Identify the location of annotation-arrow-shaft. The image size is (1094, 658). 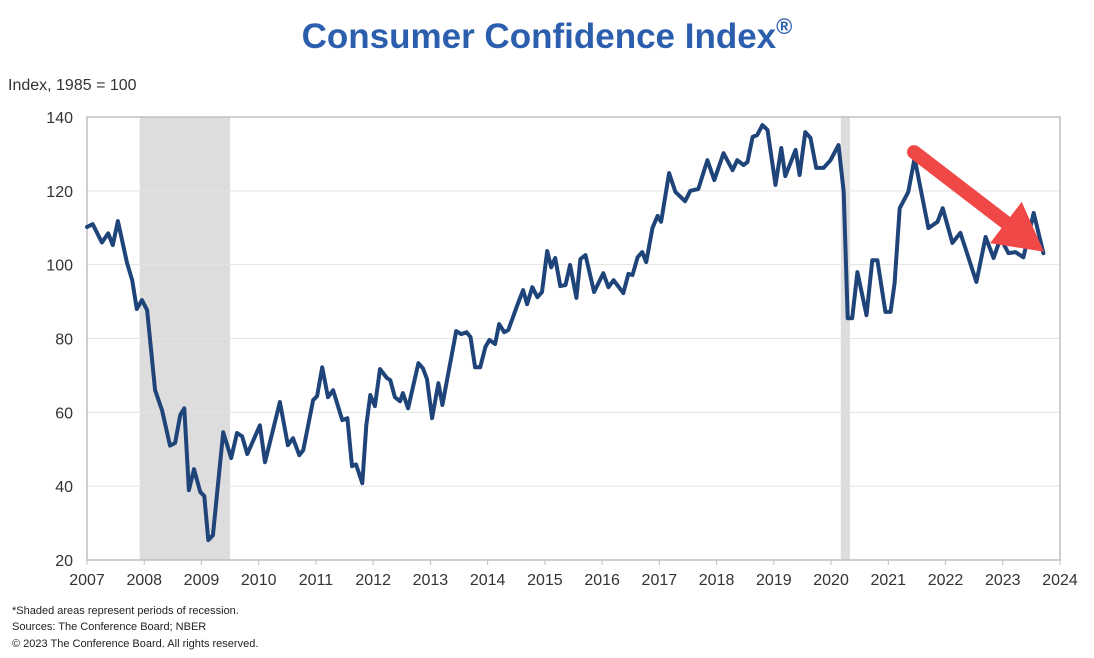
(960, 187).